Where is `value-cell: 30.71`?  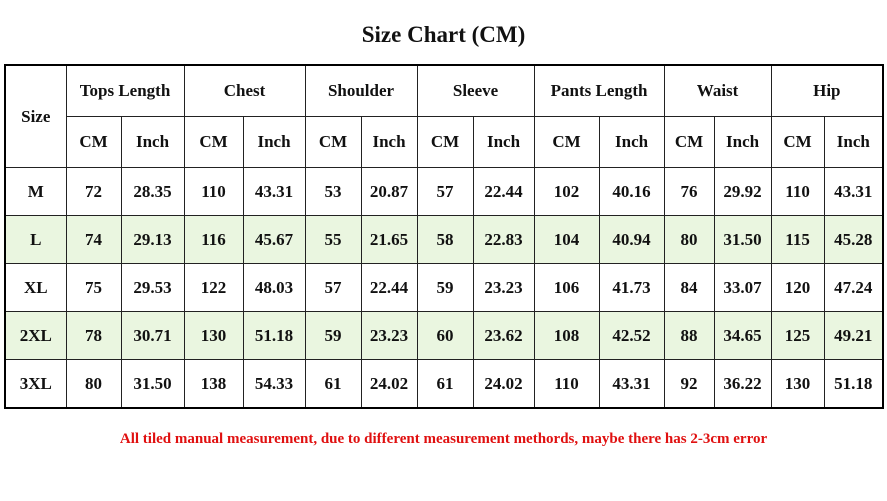 value-cell: 30.71 is located at coordinates (152, 335).